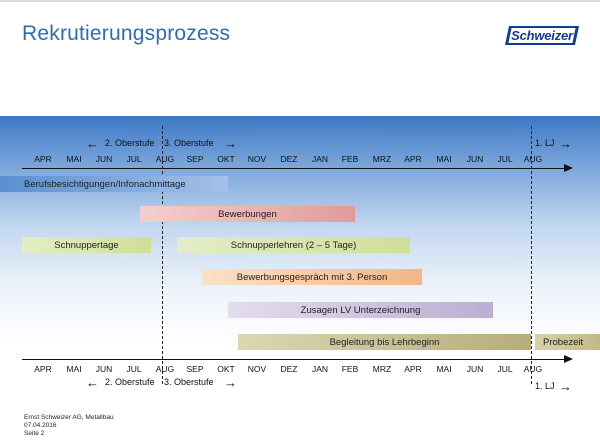 Image resolution: width=600 pixels, height=448 pixels. What do you see at coordinates (189, 143) in the screenshot?
I see `stage-label-3-oberstufe: 3. Oberstufe` at bounding box center [189, 143].